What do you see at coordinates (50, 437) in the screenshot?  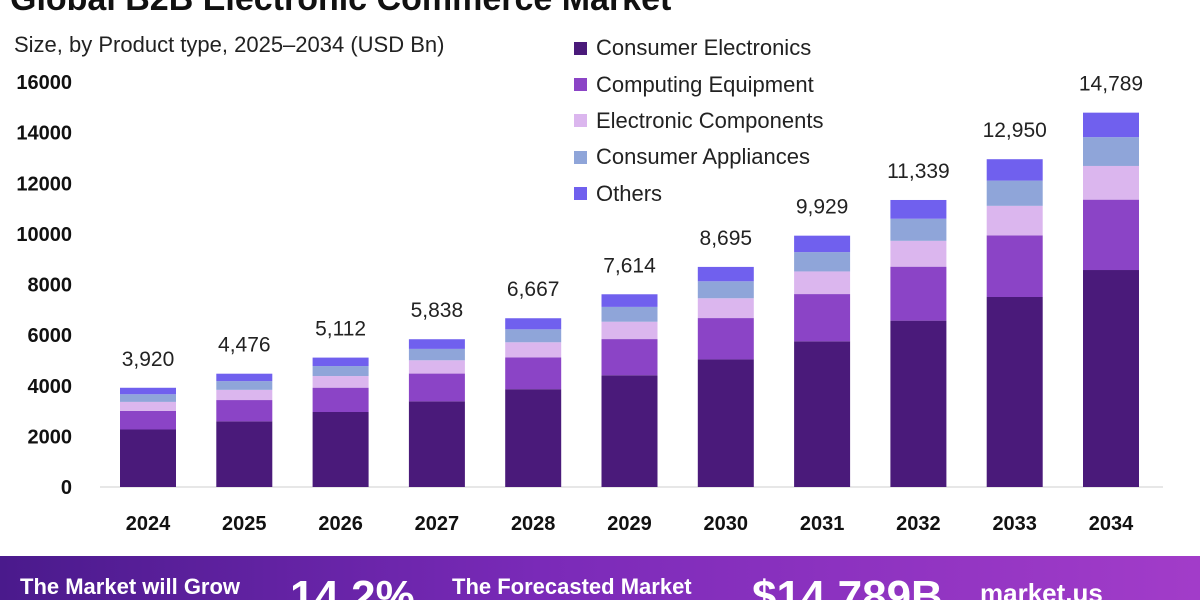 I see `y-tick-label: 2000` at bounding box center [50, 437].